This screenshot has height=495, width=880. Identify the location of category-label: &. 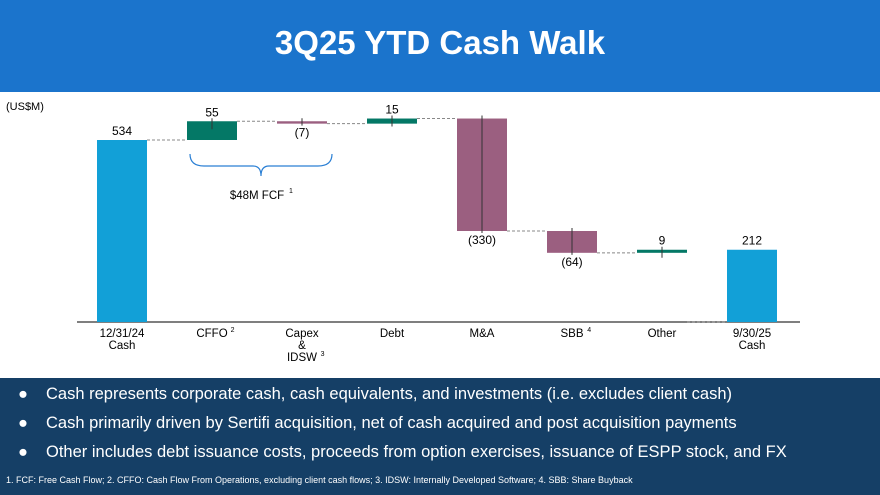
(302, 346).